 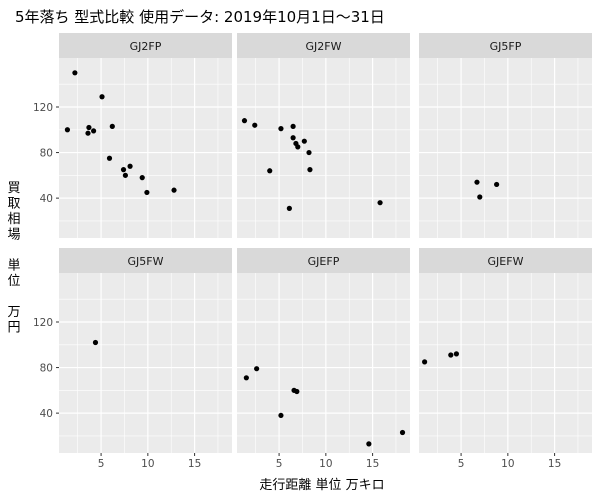 What do you see at coordinates (13, 204) in the screenshot?
I see `y-axis-title-char: 取` at bounding box center [13, 204].